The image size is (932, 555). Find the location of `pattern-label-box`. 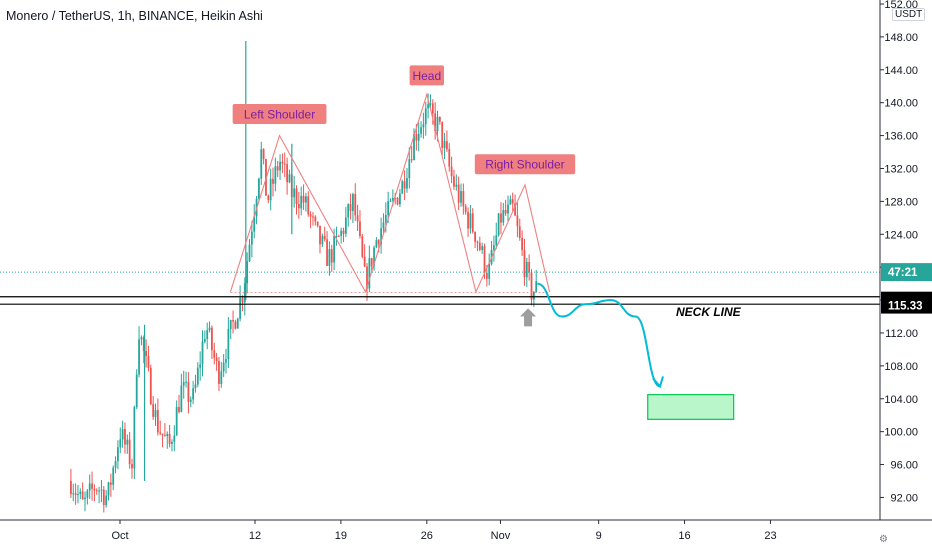

pattern-label-box is located at coordinates (525, 164).